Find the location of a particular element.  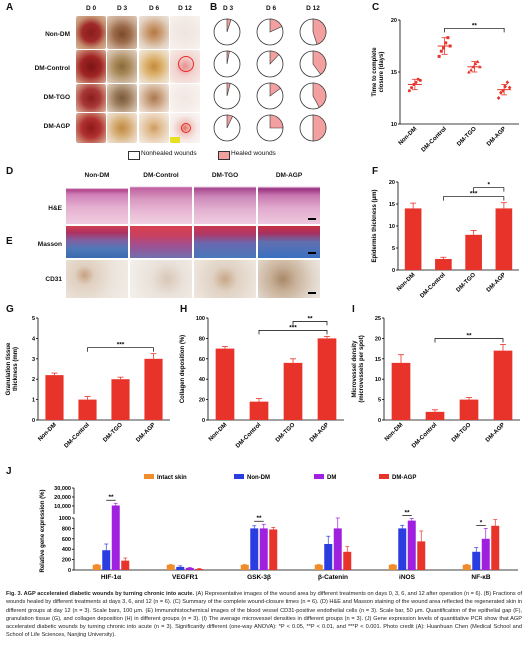

y-tick-label: 600 is located at coordinates (66, 540).